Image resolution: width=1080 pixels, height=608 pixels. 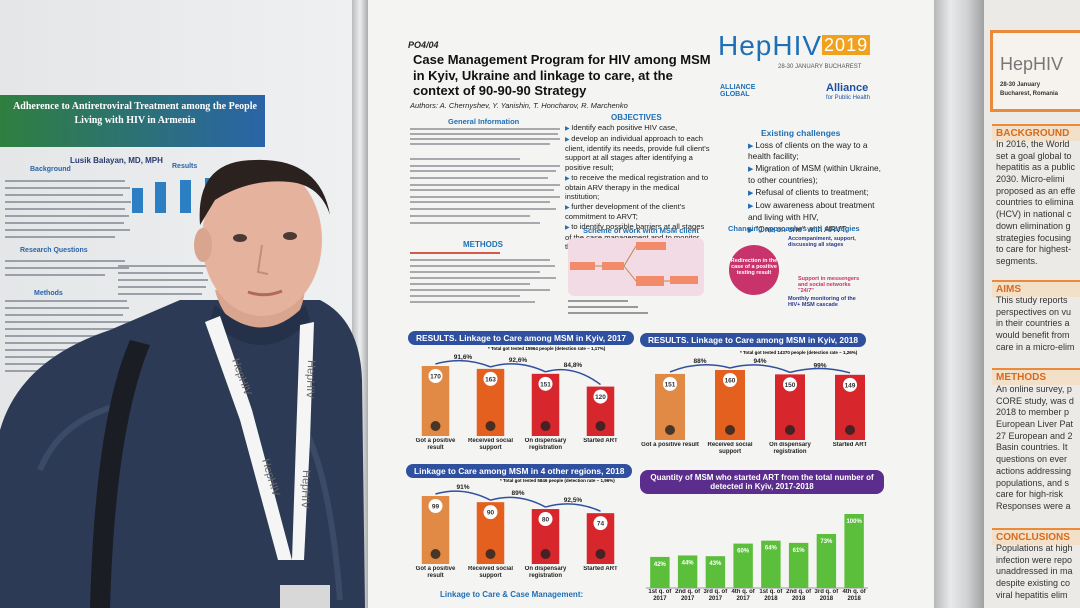 I want to click on collar, so click(x=260, y=325).